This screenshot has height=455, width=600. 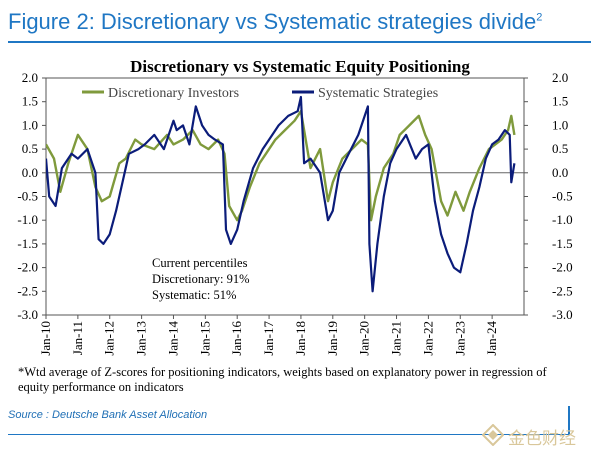 I want to click on y-tick-label-left: 2.0, so click(x=30, y=77).